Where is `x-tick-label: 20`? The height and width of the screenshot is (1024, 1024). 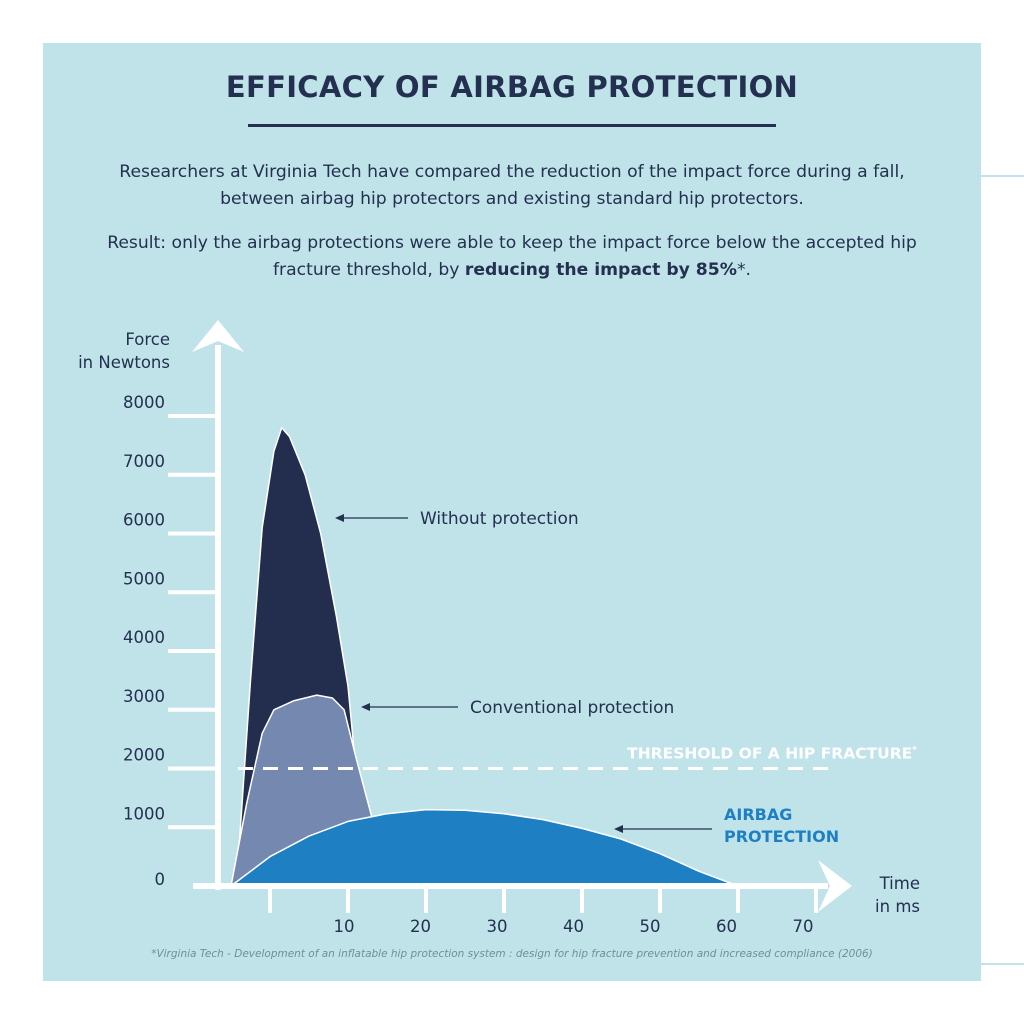
x-tick-label: 20 is located at coordinates (420, 926).